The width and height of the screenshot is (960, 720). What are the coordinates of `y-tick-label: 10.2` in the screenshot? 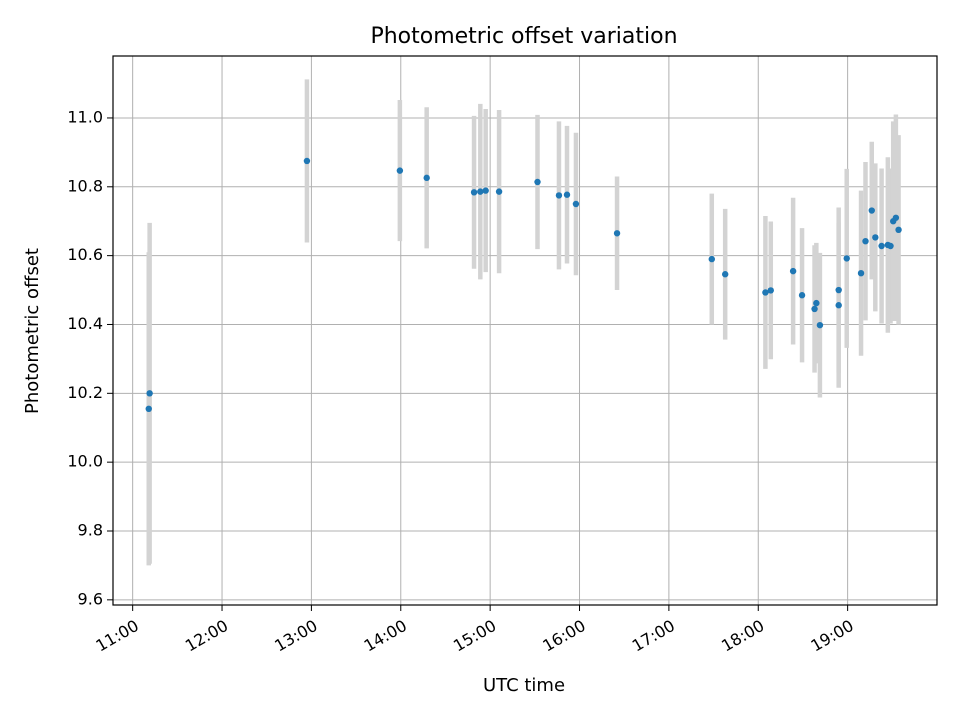 It's located at (85, 392).